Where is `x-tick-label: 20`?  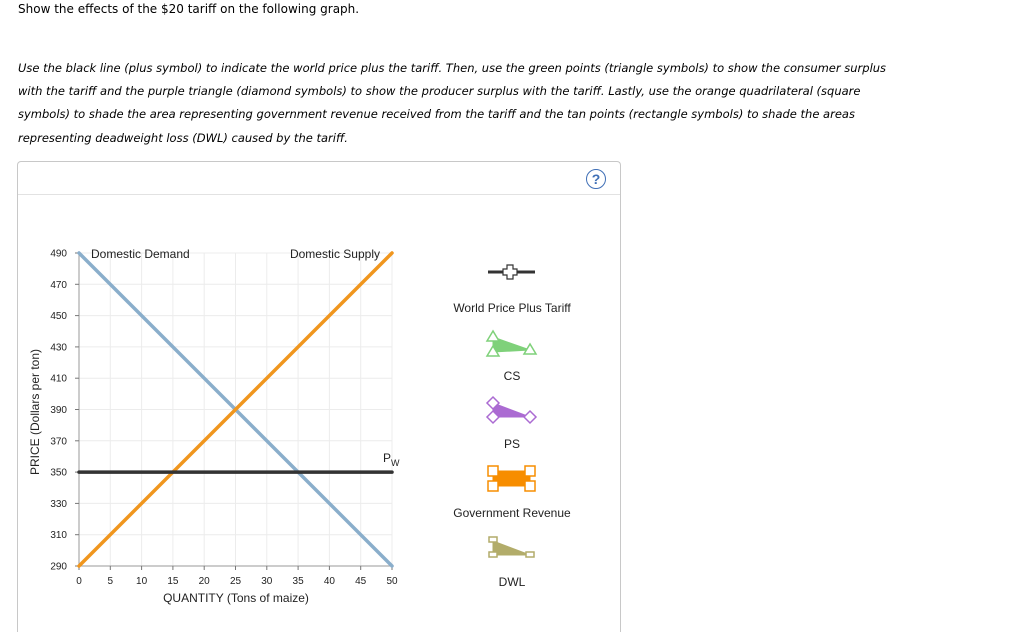
x-tick-label: 20 is located at coordinates (205, 581).